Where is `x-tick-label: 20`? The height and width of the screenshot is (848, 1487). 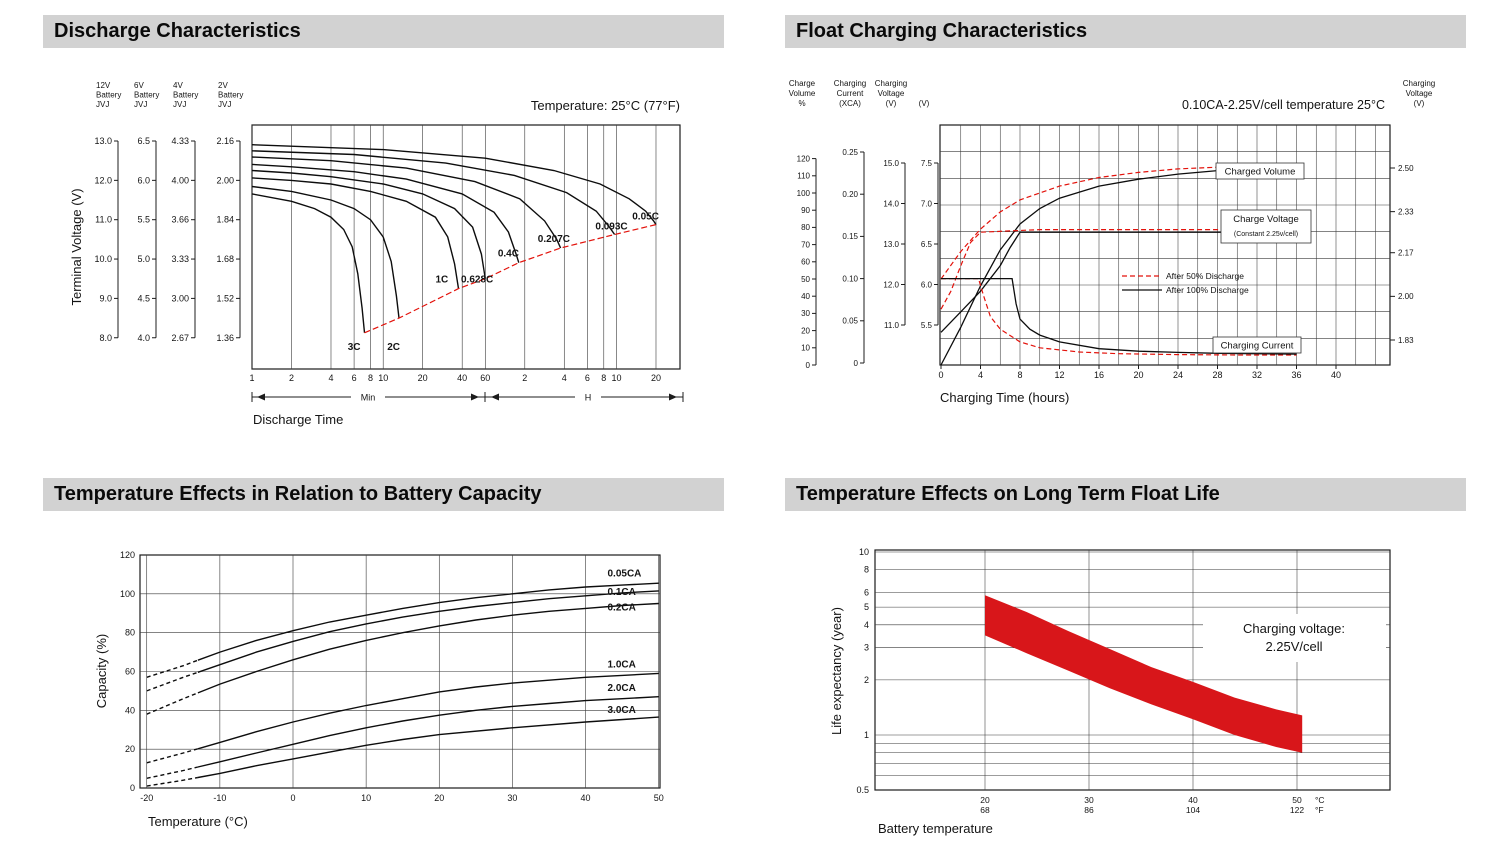 x-tick-label: 20 is located at coordinates (439, 798).